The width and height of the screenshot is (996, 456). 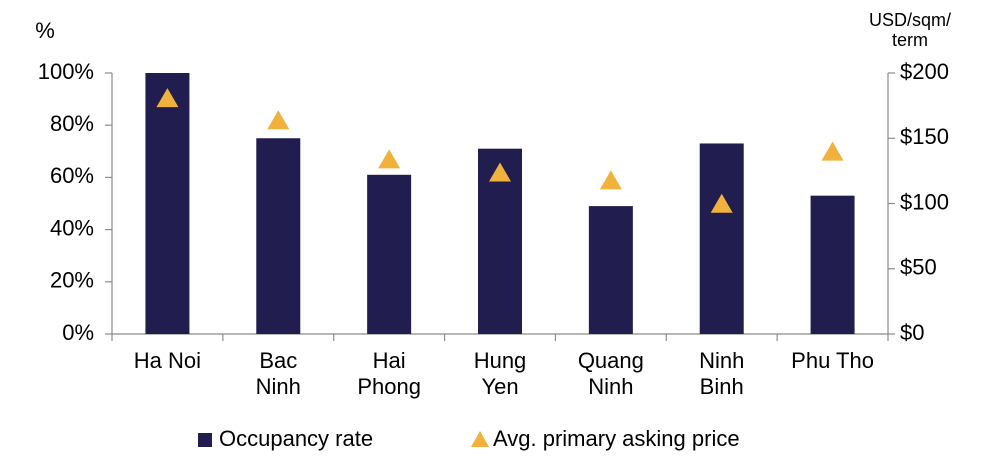 What do you see at coordinates (78, 332) in the screenshot?
I see `y-tick-label: 0%` at bounding box center [78, 332].